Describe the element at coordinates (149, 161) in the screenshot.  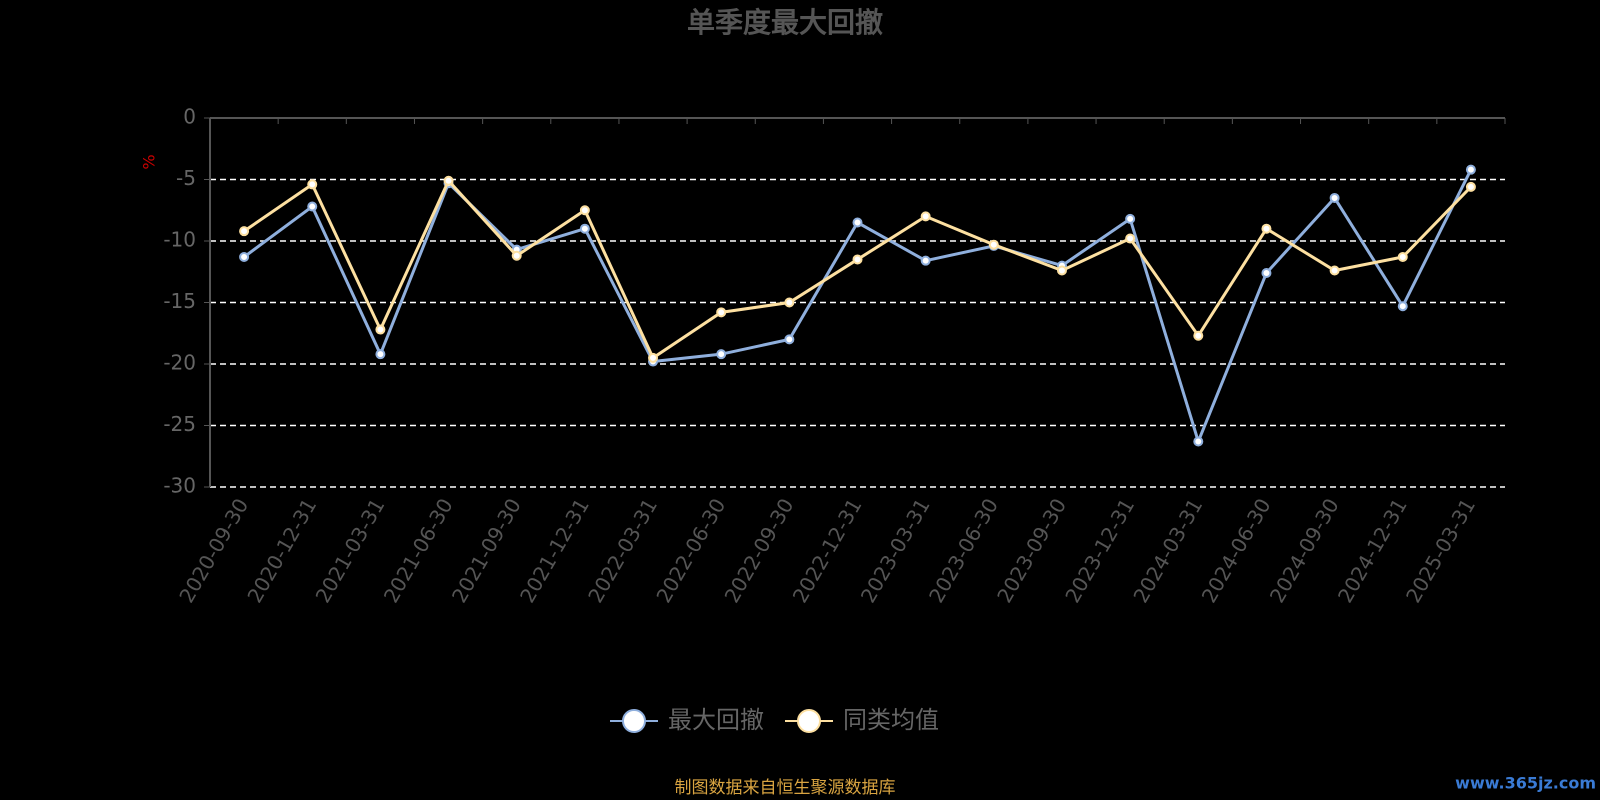
I see `y-axis-label: %` at that location.